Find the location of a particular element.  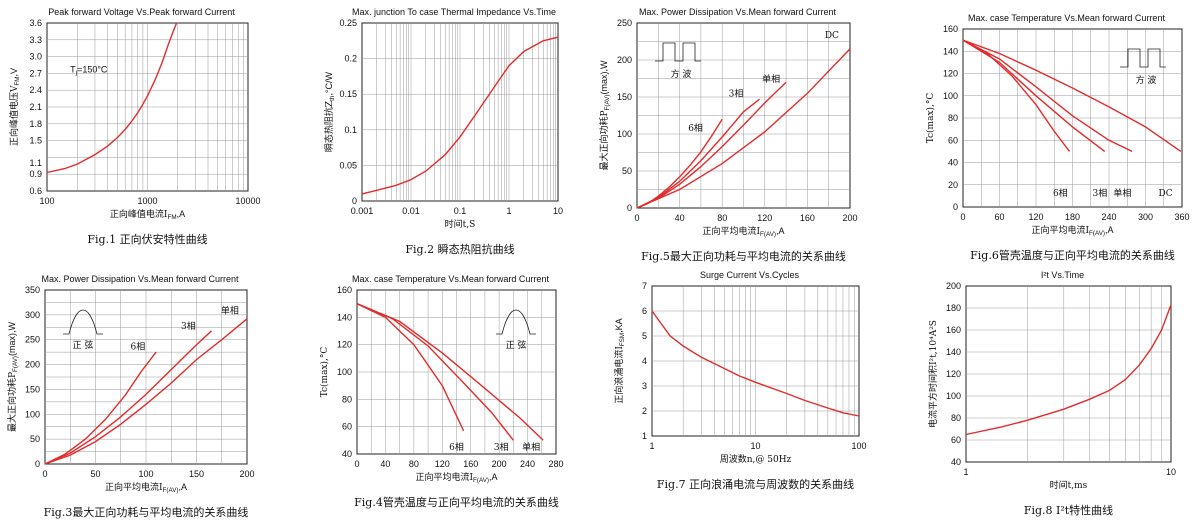

y-tick-label: 0.05 is located at coordinates (348, 165).